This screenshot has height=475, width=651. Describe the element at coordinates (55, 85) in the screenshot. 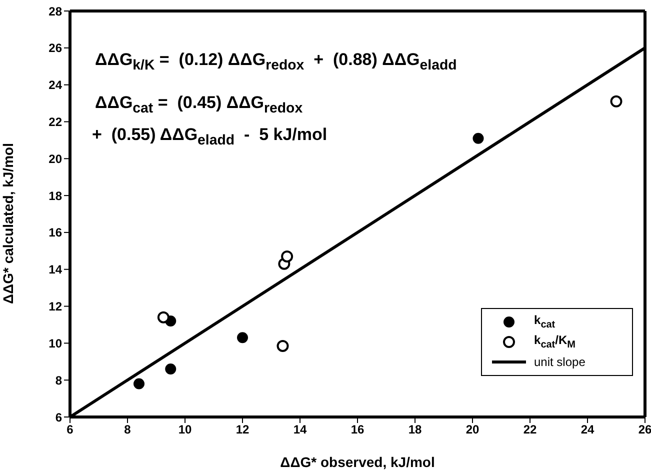

I see `y-tick-label: 24` at that location.